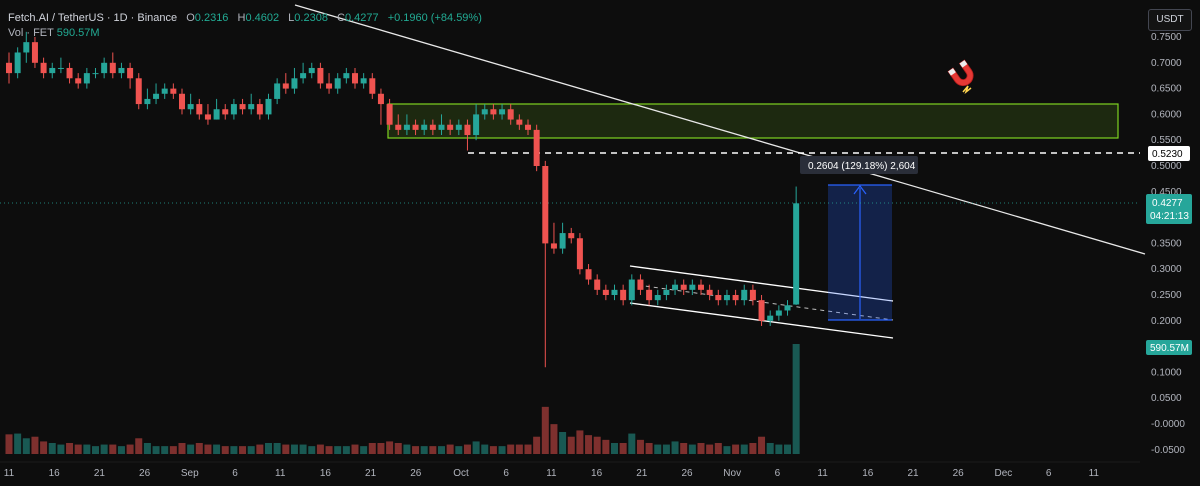 The image size is (1200, 486). Describe the element at coordinates (55, 473) in the screenshot. I see `time-tick-label: 16` at that location.